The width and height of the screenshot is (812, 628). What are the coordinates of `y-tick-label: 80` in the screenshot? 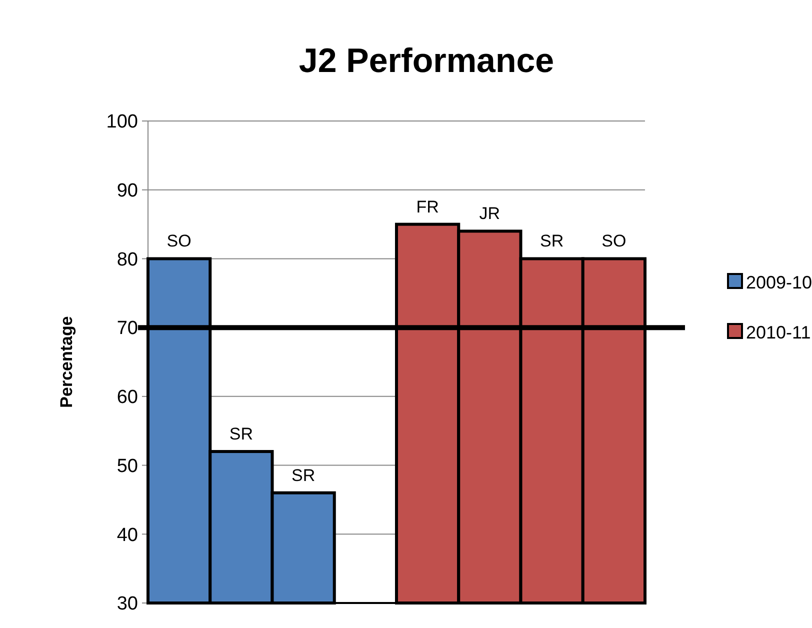 It's located at (127, 259).